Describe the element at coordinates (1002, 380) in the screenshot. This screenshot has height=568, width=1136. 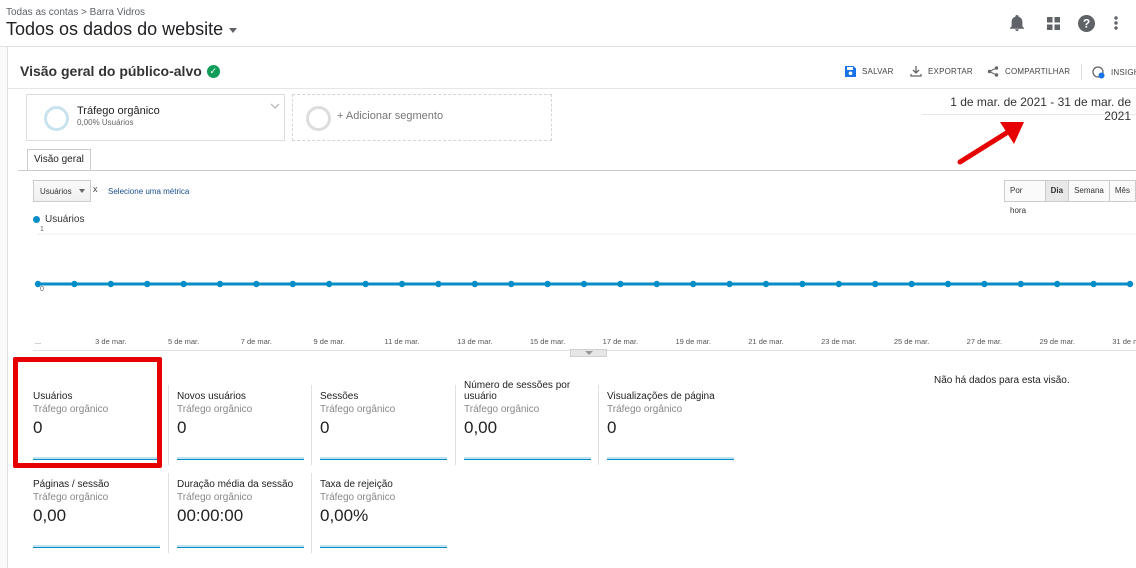
I see `no-data-message: Não há dados para esta visão.` at that location.